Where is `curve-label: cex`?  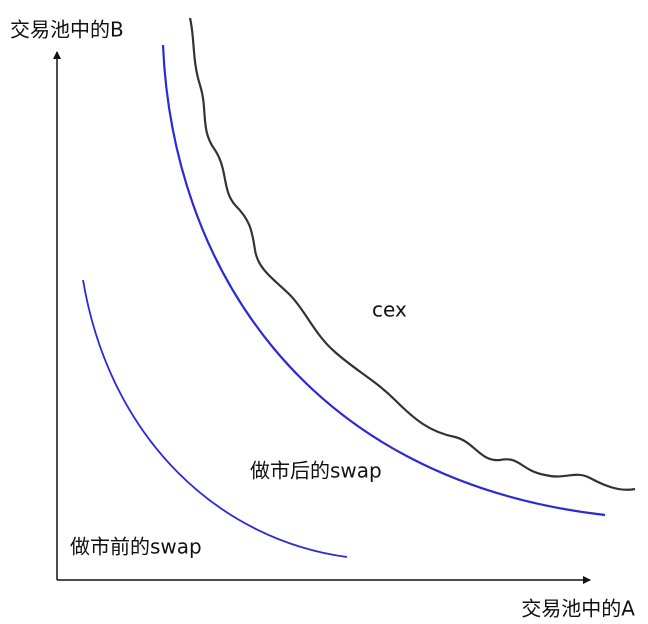 curve-label: cex is located at coordinates (389, 310).